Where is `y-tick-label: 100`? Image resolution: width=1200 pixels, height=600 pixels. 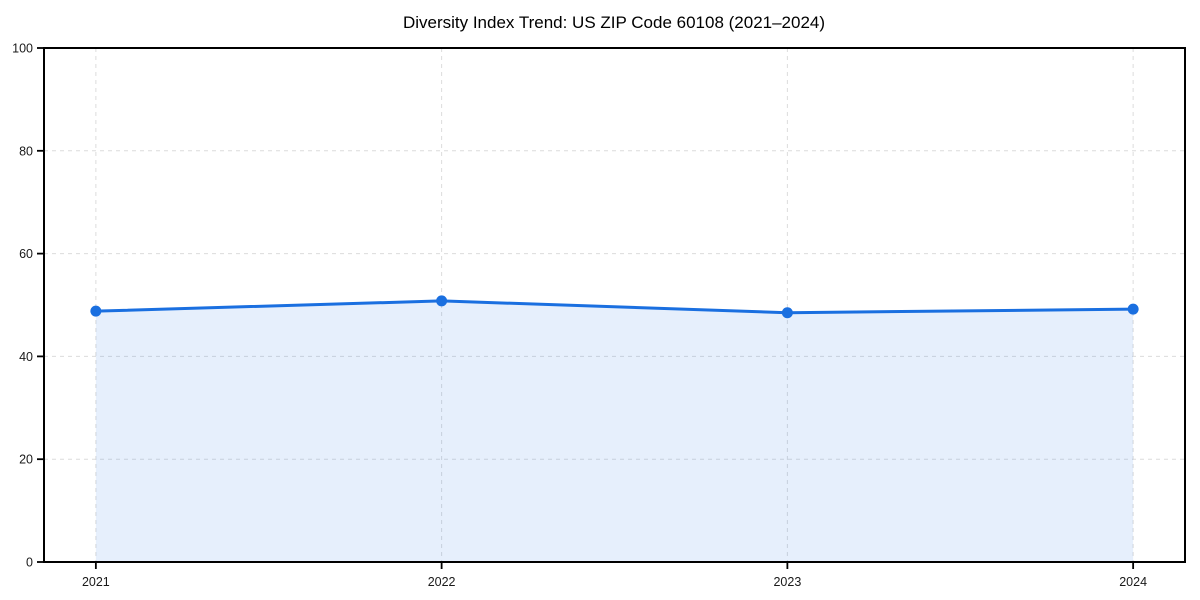
y-tick-label: 100 is located at coordinates (22, 49).